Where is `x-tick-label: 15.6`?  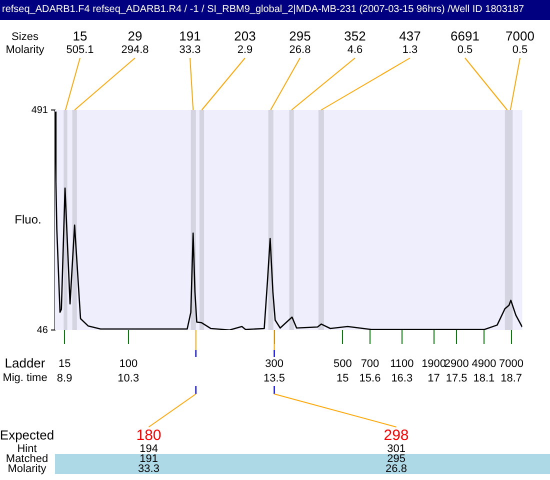
x-tick-label: 15.6 is located at coordinates (370, 378).